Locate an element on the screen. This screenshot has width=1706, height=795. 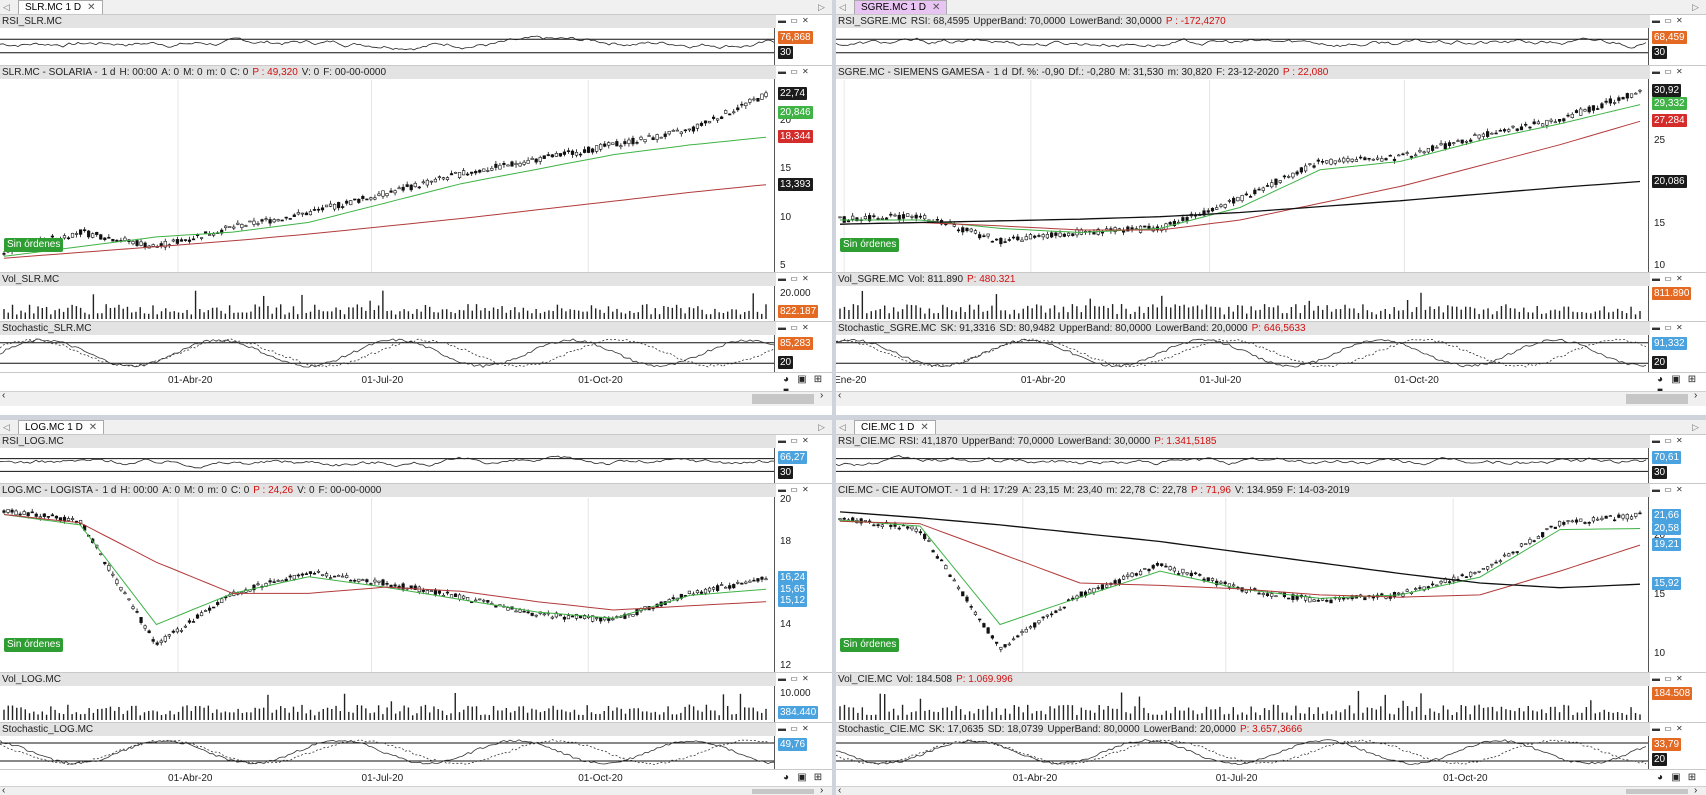
chart-tab: CIE.MC 1 D ✕ is located at coordinates (895, 427).